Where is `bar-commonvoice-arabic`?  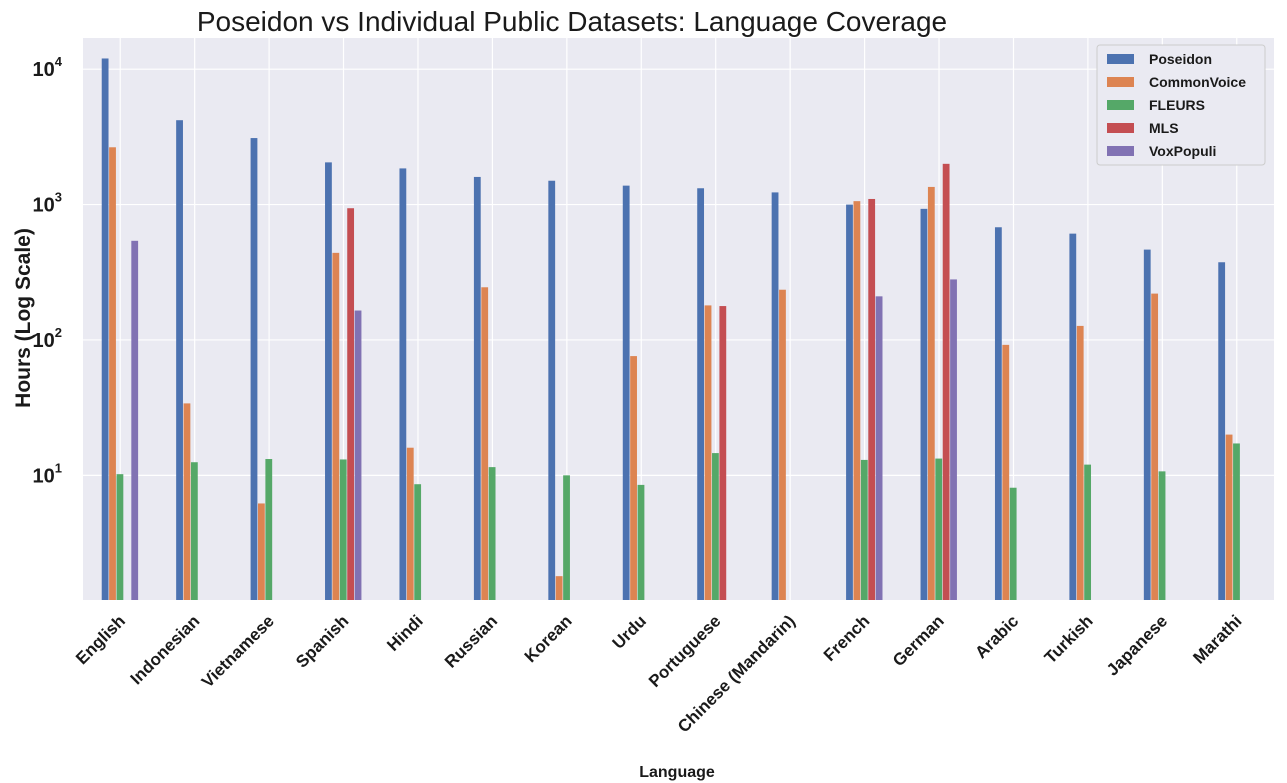
bar-commonvoice-arabic is located at coordinates (1006, 472).